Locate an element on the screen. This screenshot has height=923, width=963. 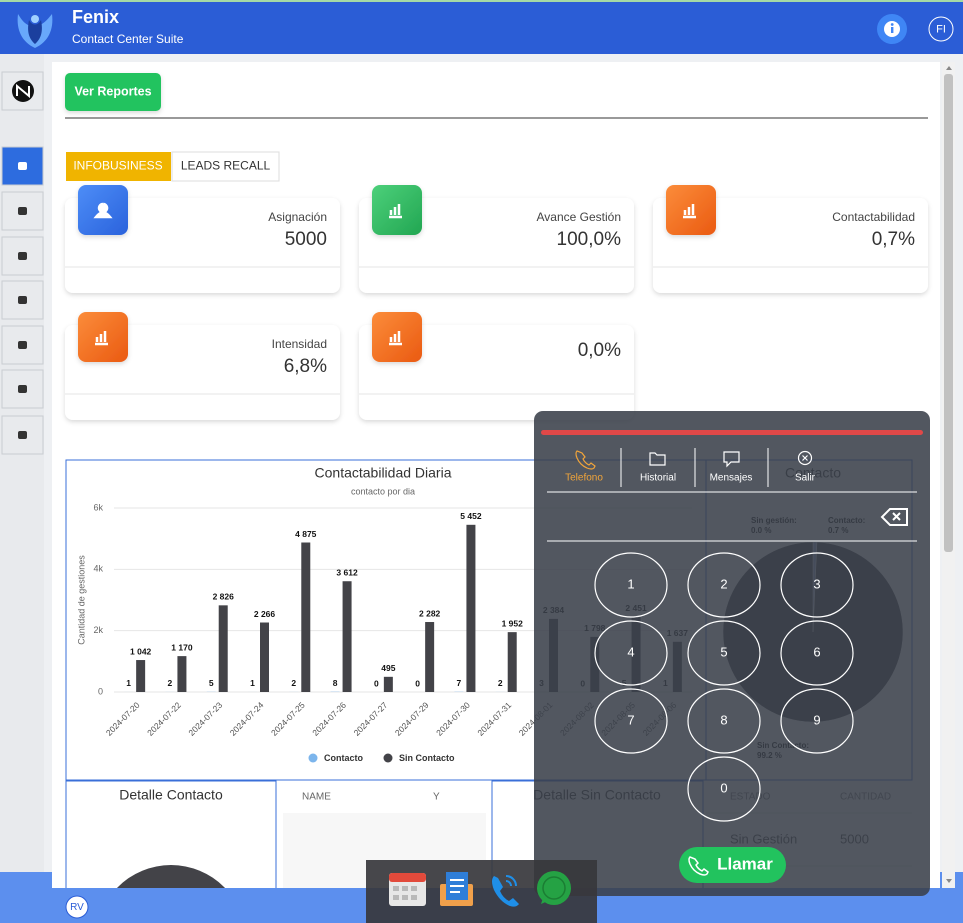
data-label: 5 452 is located at coordinates (471, 516).